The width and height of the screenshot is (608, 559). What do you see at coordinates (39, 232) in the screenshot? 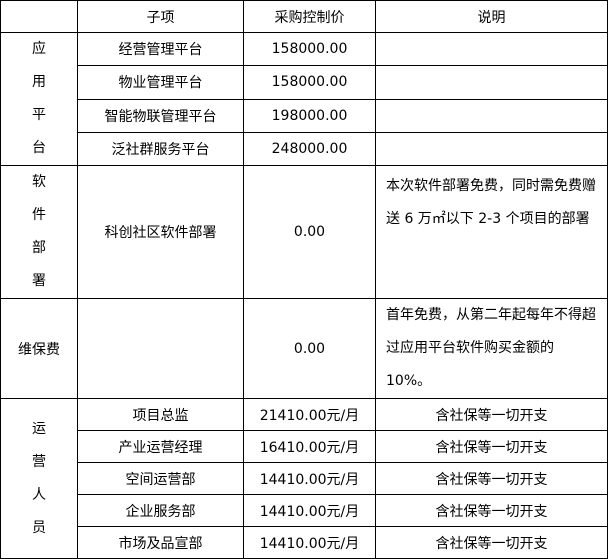
I see `group-label-deploy: 软件部署` at bounding box center [39, 232].